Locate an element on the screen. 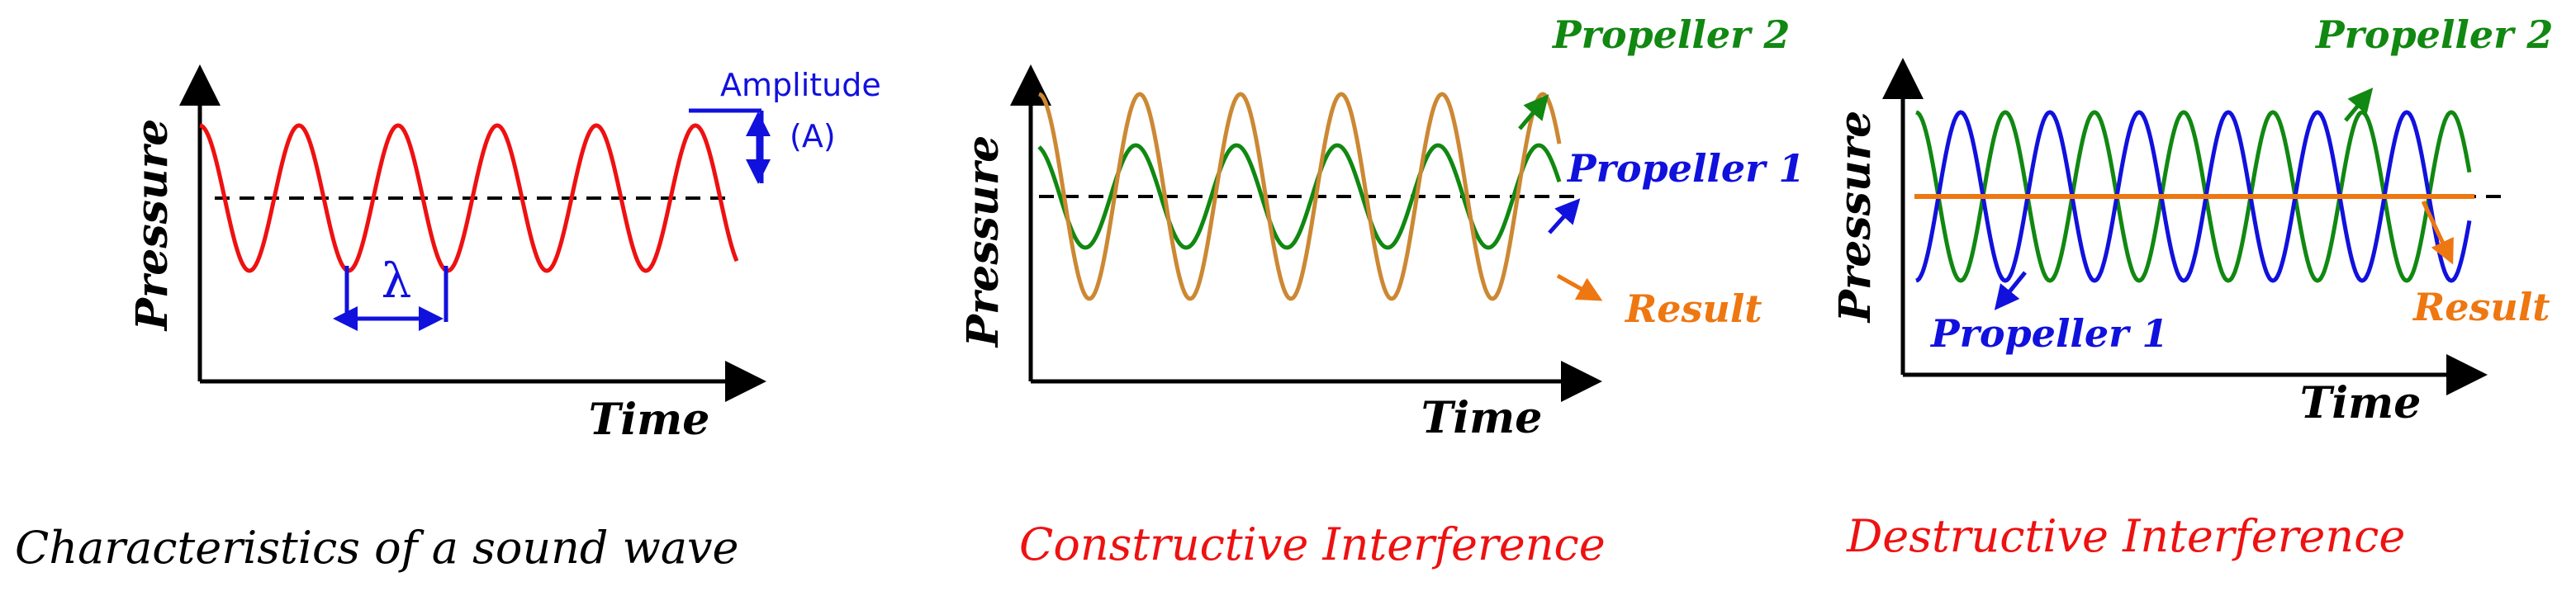  amplitude-label: Amplitude is located at coordinates (800, 85).